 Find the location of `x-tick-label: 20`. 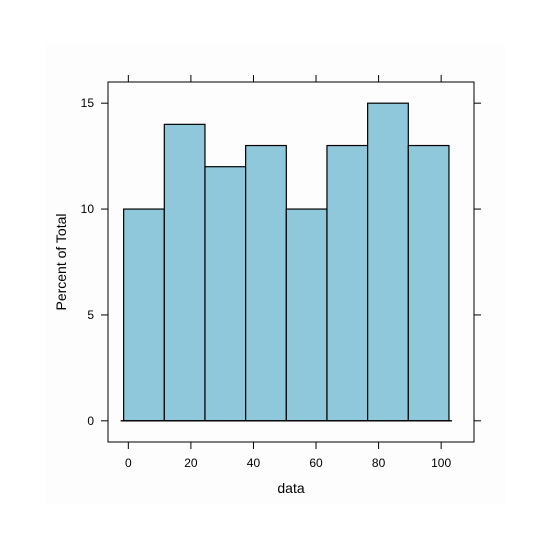

x-tick-label: 20 is located at coordinates (191, 463).